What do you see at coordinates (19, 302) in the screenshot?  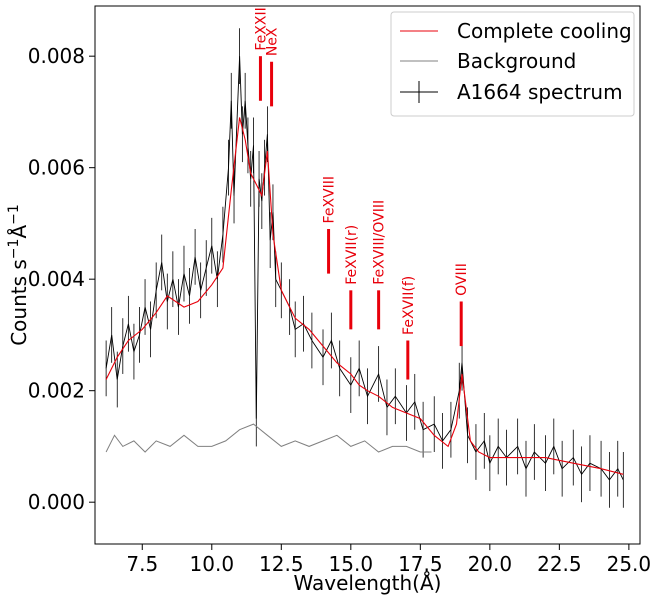 I see `y-axis-title-main: Counts s` at bounding box center [19, 302].